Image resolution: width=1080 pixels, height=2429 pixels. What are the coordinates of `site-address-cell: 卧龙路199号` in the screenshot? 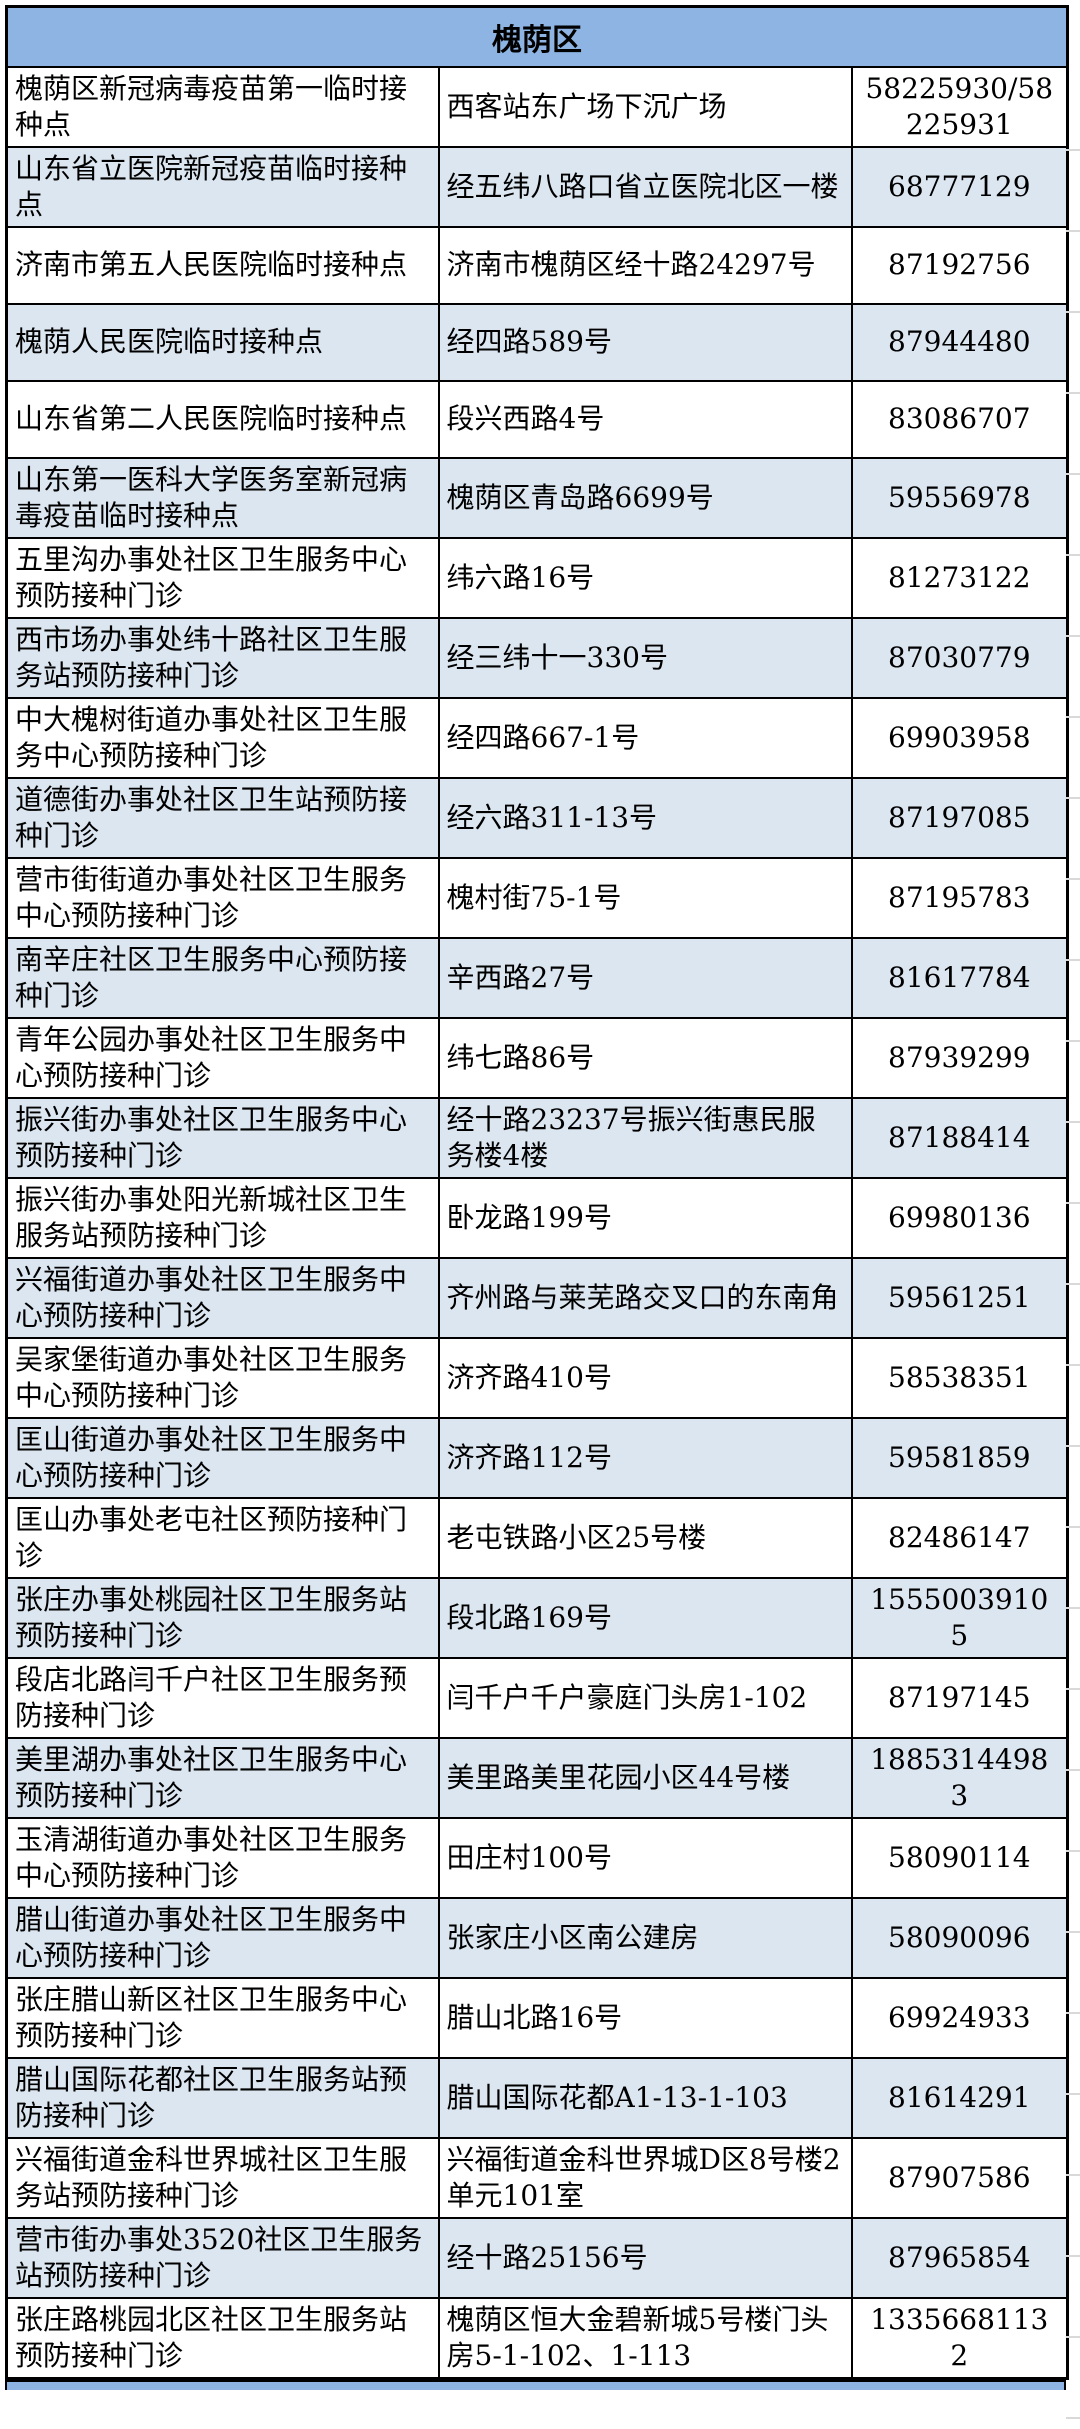 It's located at (645, 1217).